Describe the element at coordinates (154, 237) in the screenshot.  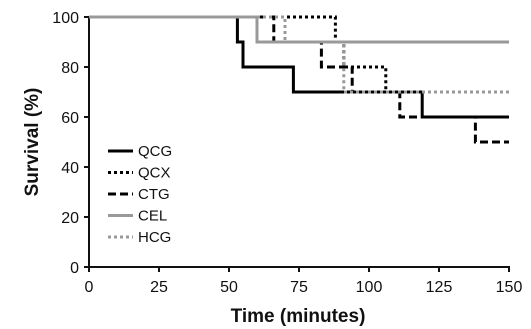
I see `legend-label-hcg: HCG` at that location.